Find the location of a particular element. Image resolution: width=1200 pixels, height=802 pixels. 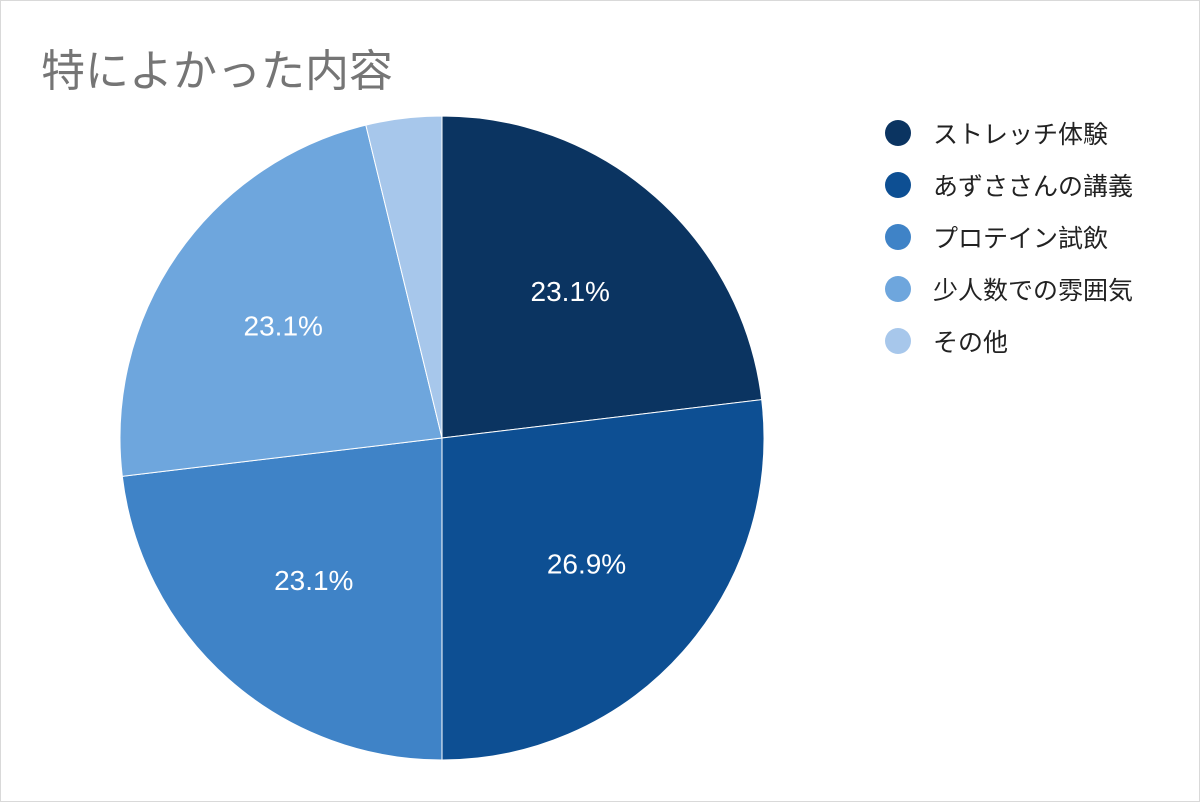

pie-slice-other is located at coordinates (404, 277).